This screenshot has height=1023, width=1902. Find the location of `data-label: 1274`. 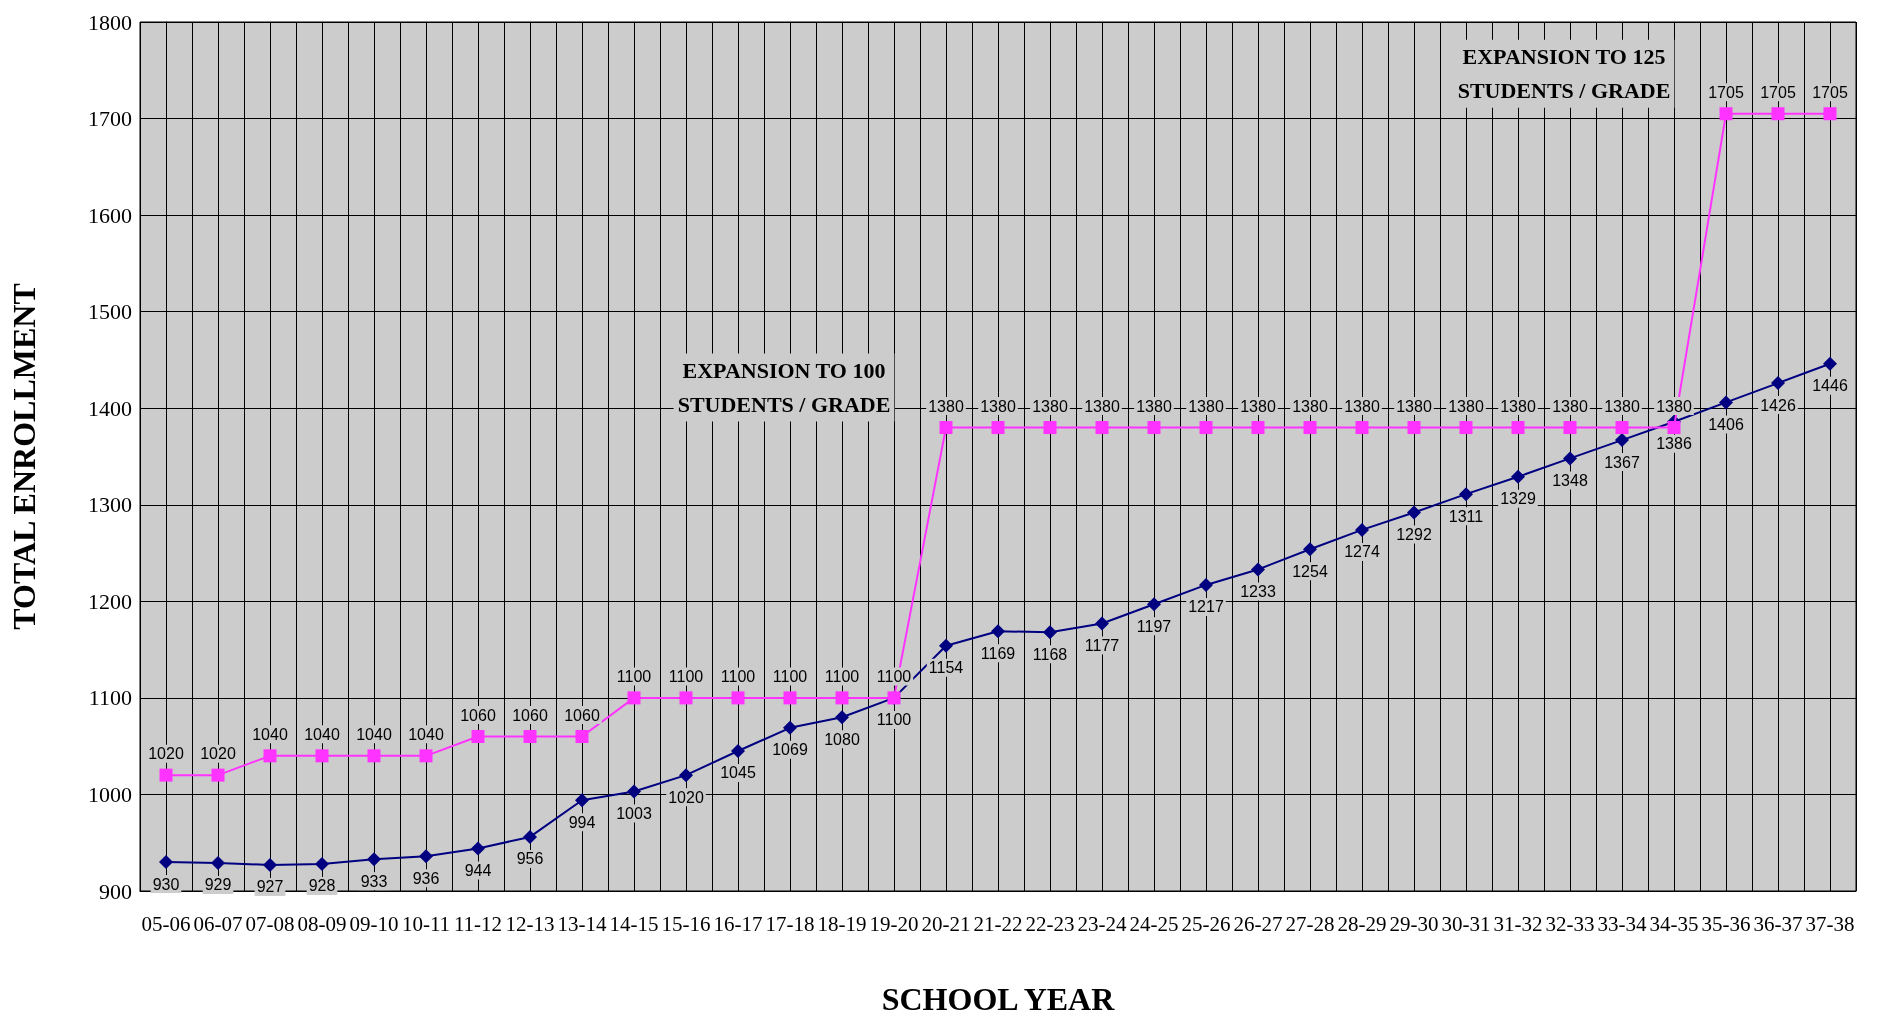

data-label: 1274 is located at coordinates (1362, 552).